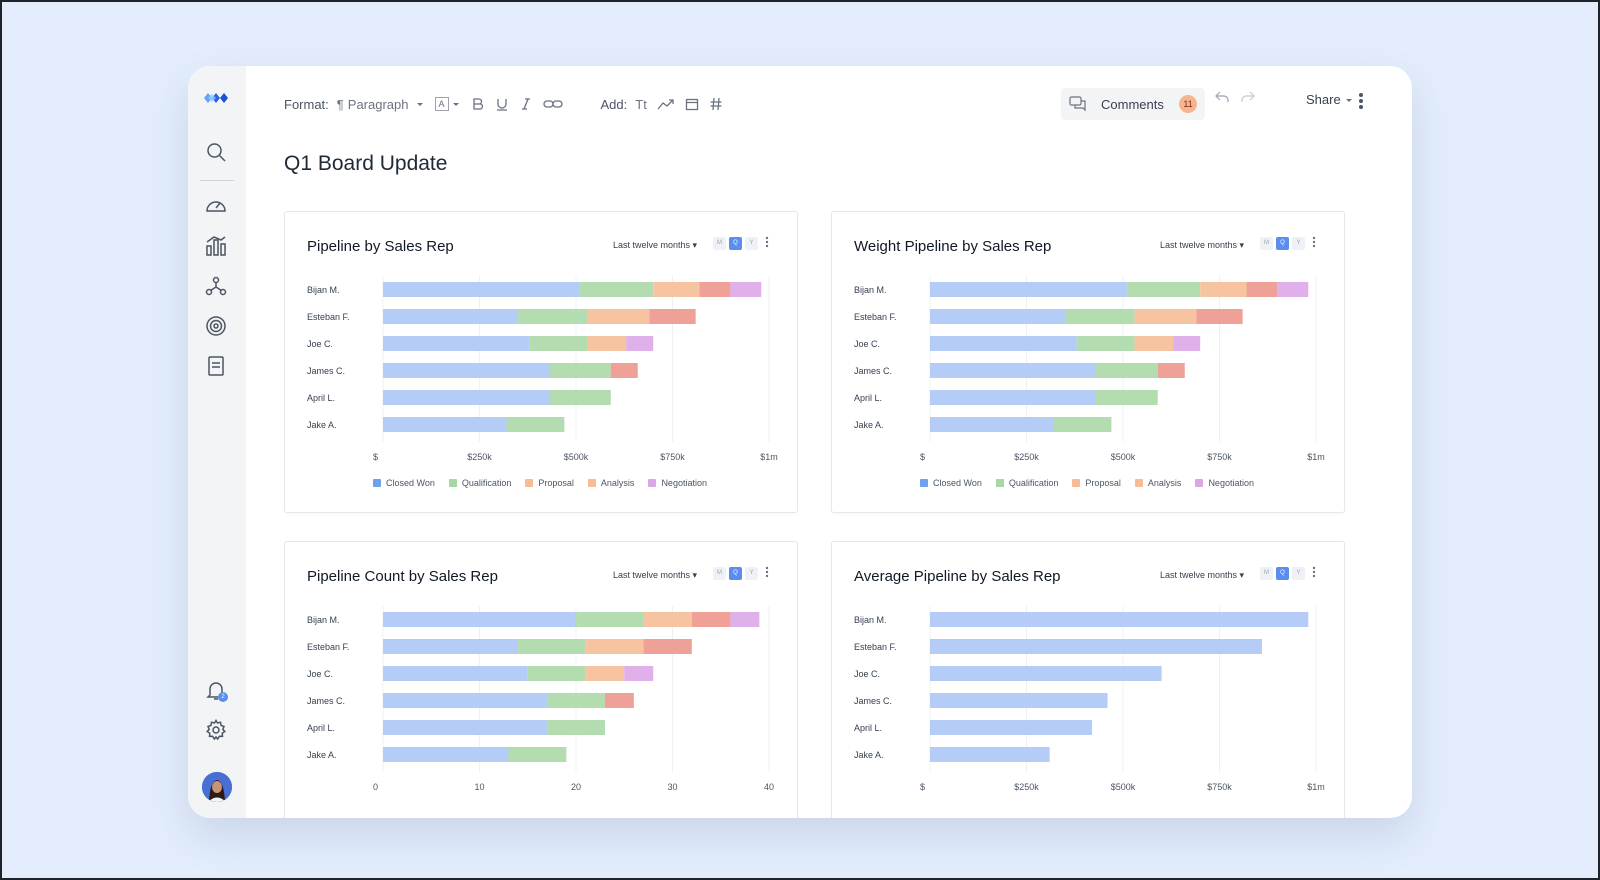 This screenshot has height=880, width=1600. Describe the element at coordinates (1329, 99) in the screenshot. I see `share-button: Share` at that location.